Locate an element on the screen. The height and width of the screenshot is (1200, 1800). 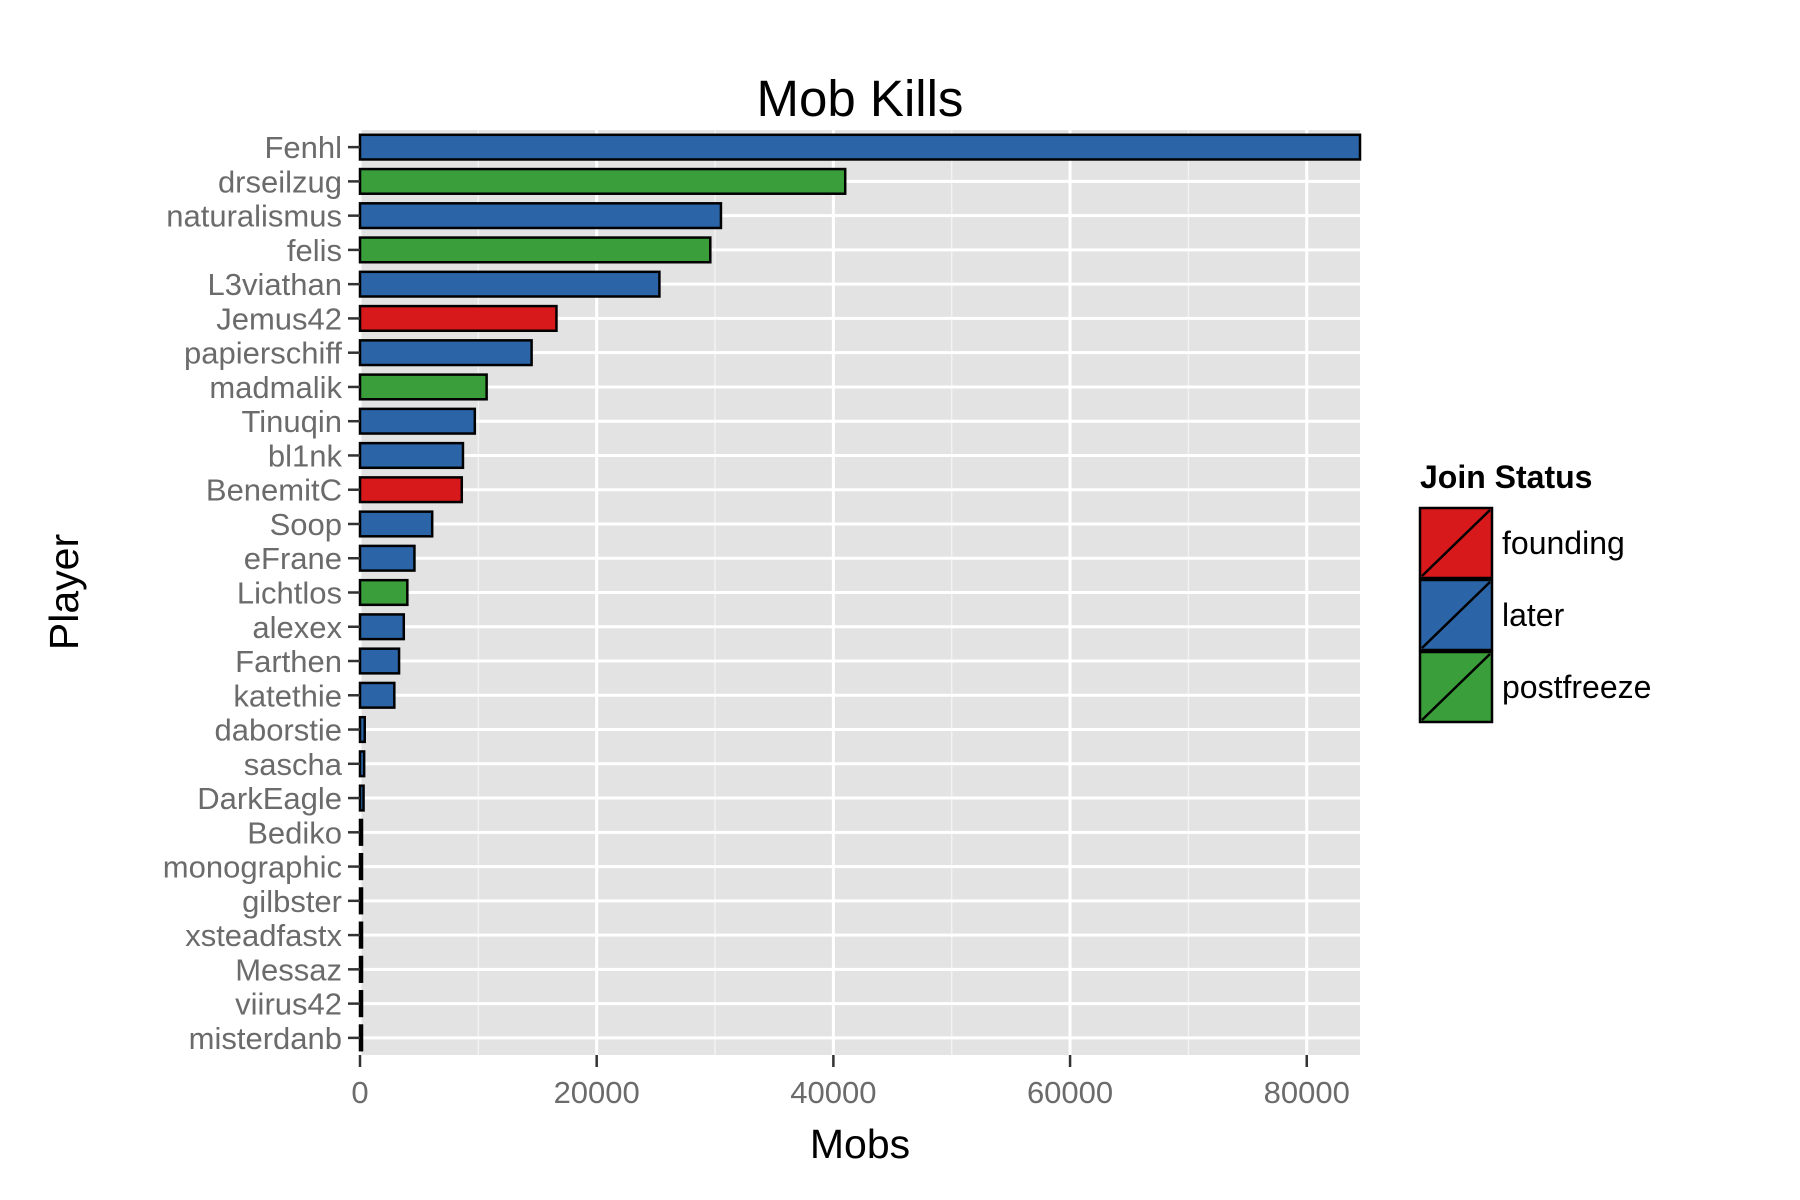
y-tick-label: alexex is located at coordinates (297, 627).